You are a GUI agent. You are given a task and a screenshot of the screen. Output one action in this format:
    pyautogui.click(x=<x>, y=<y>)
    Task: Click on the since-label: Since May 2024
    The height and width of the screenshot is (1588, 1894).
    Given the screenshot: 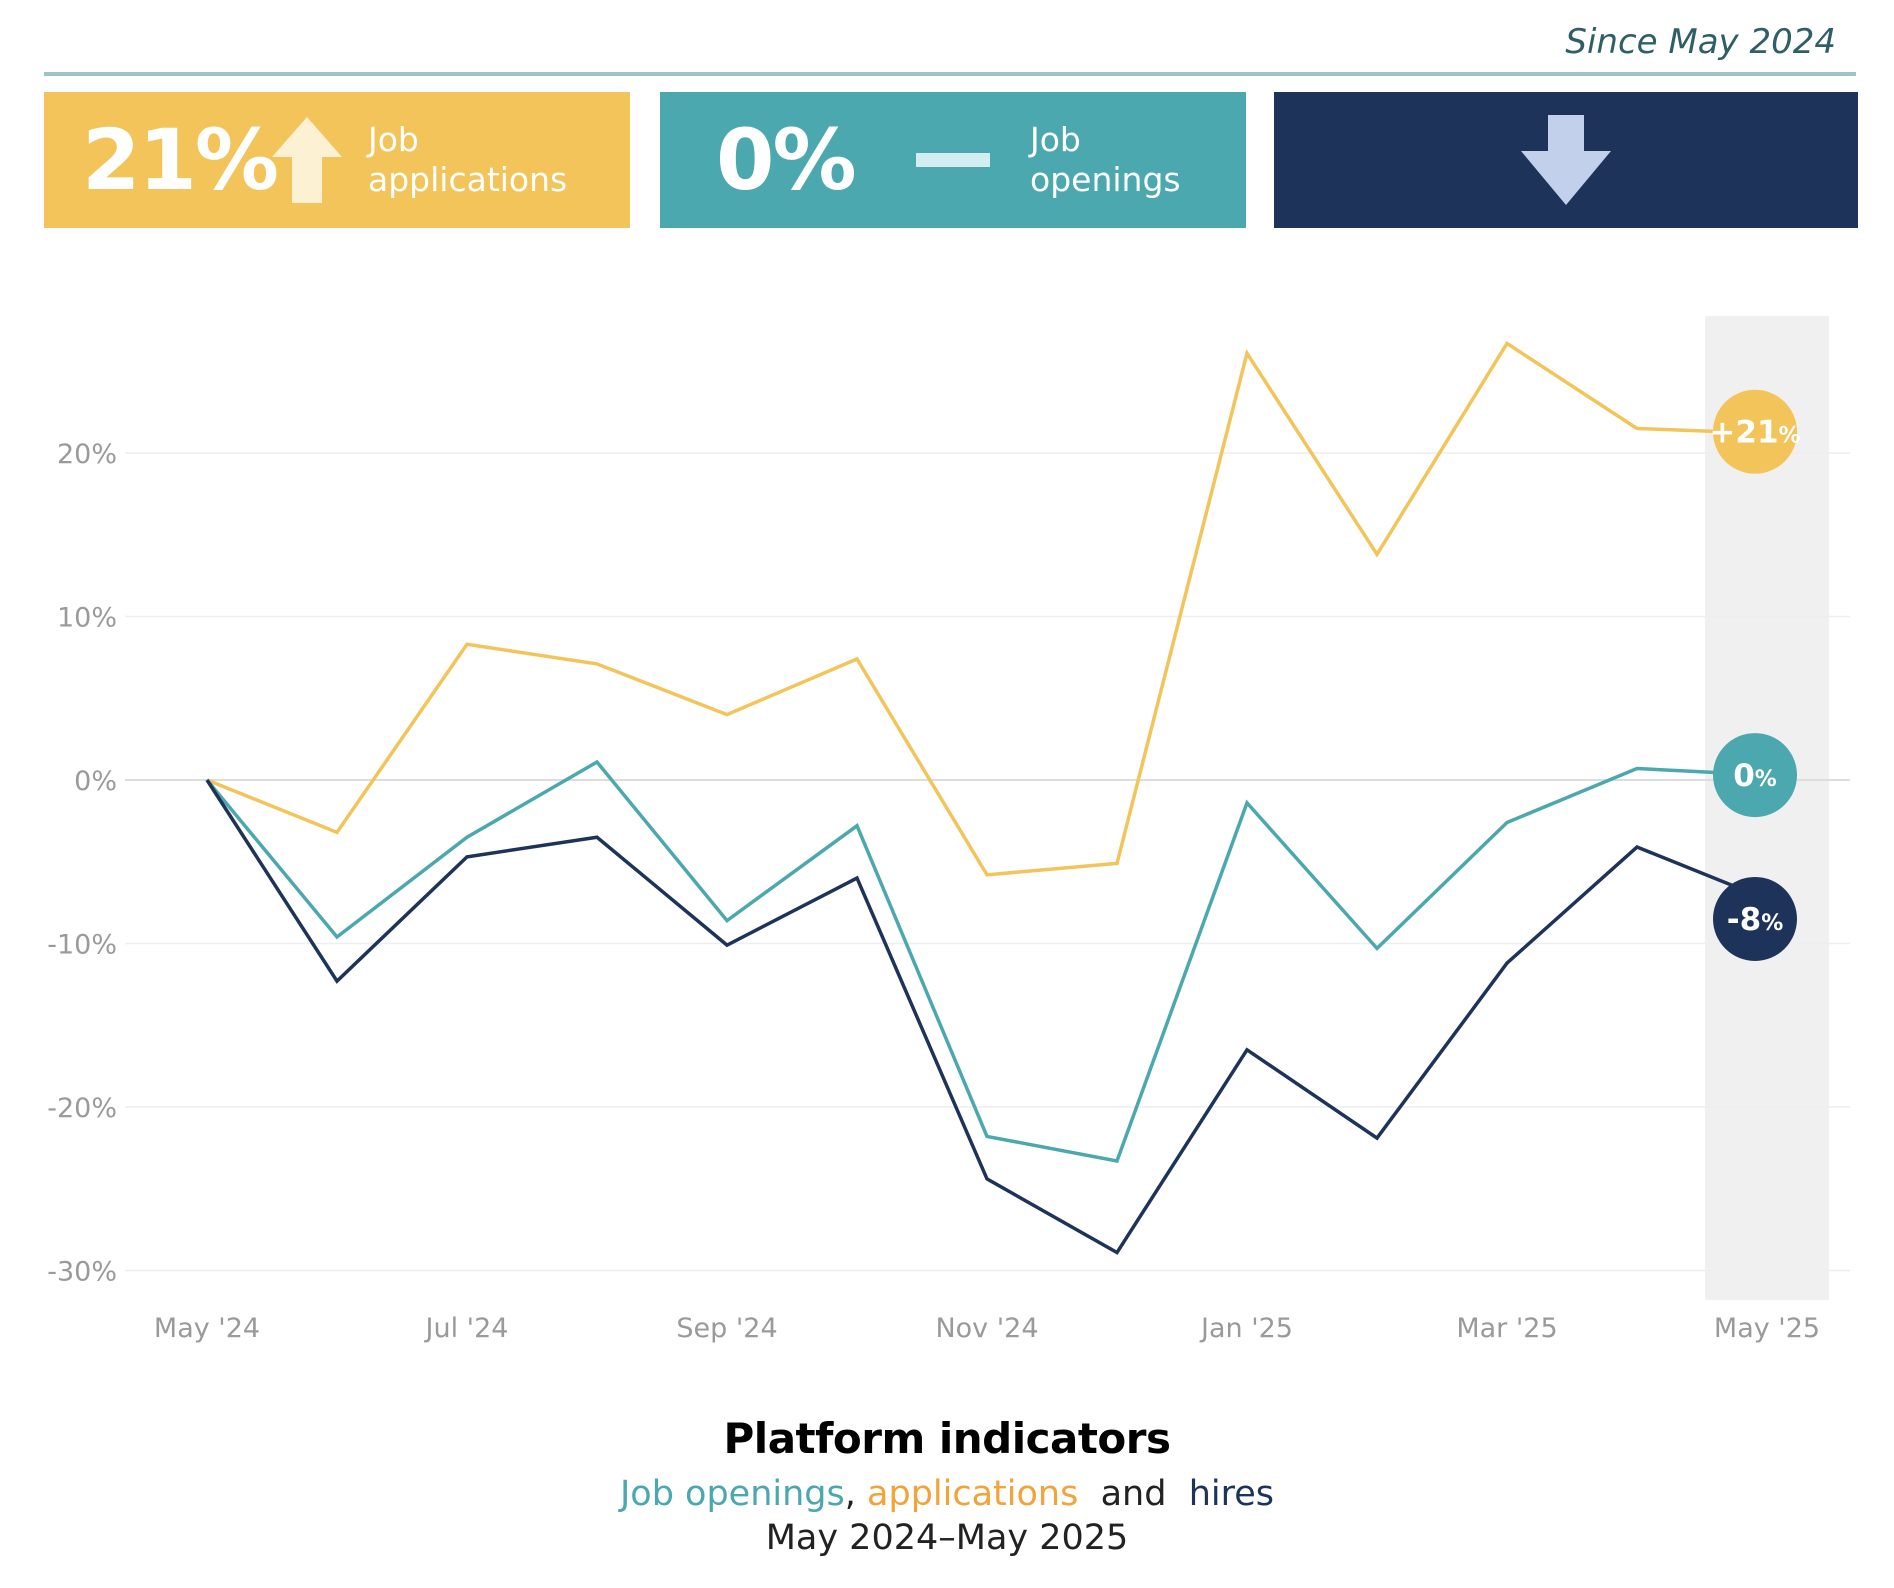 What is the action you would take?
    pyautogui.click(x=1700, y=42)
    